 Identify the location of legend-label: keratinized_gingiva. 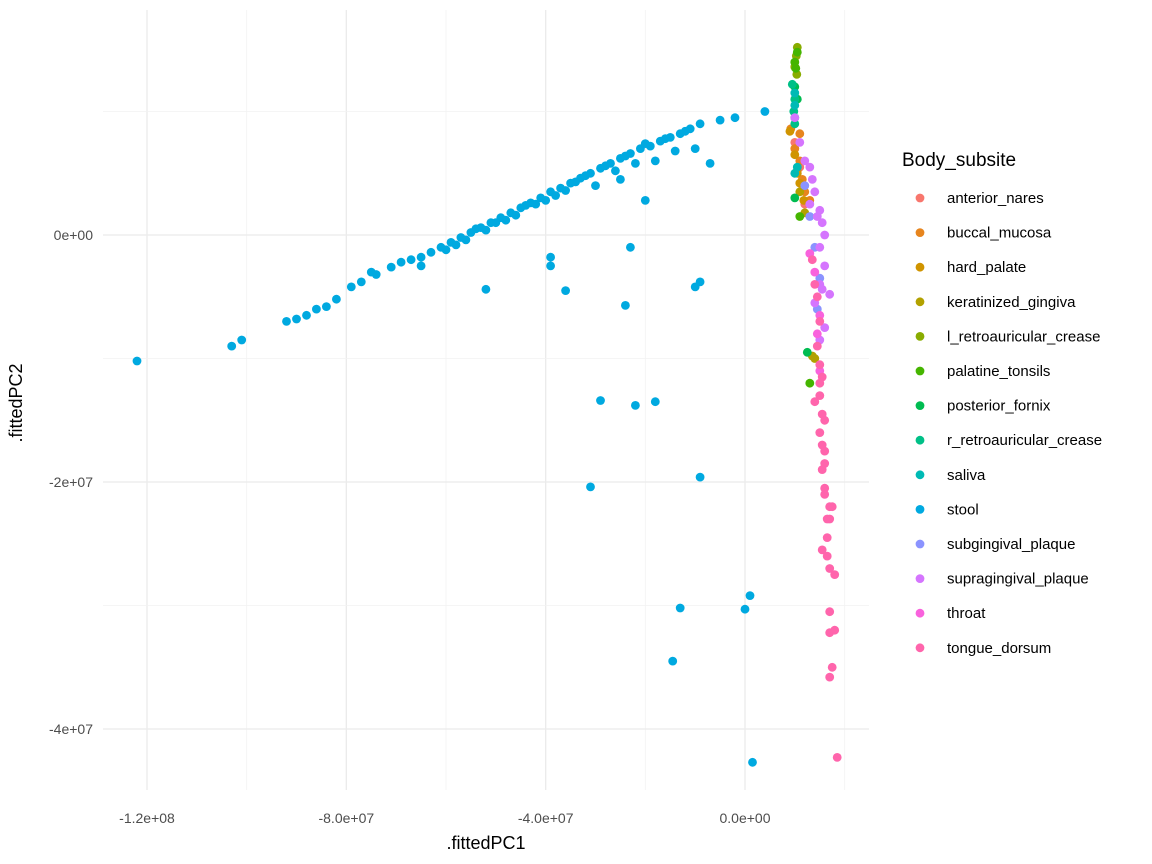
(1011, 302).